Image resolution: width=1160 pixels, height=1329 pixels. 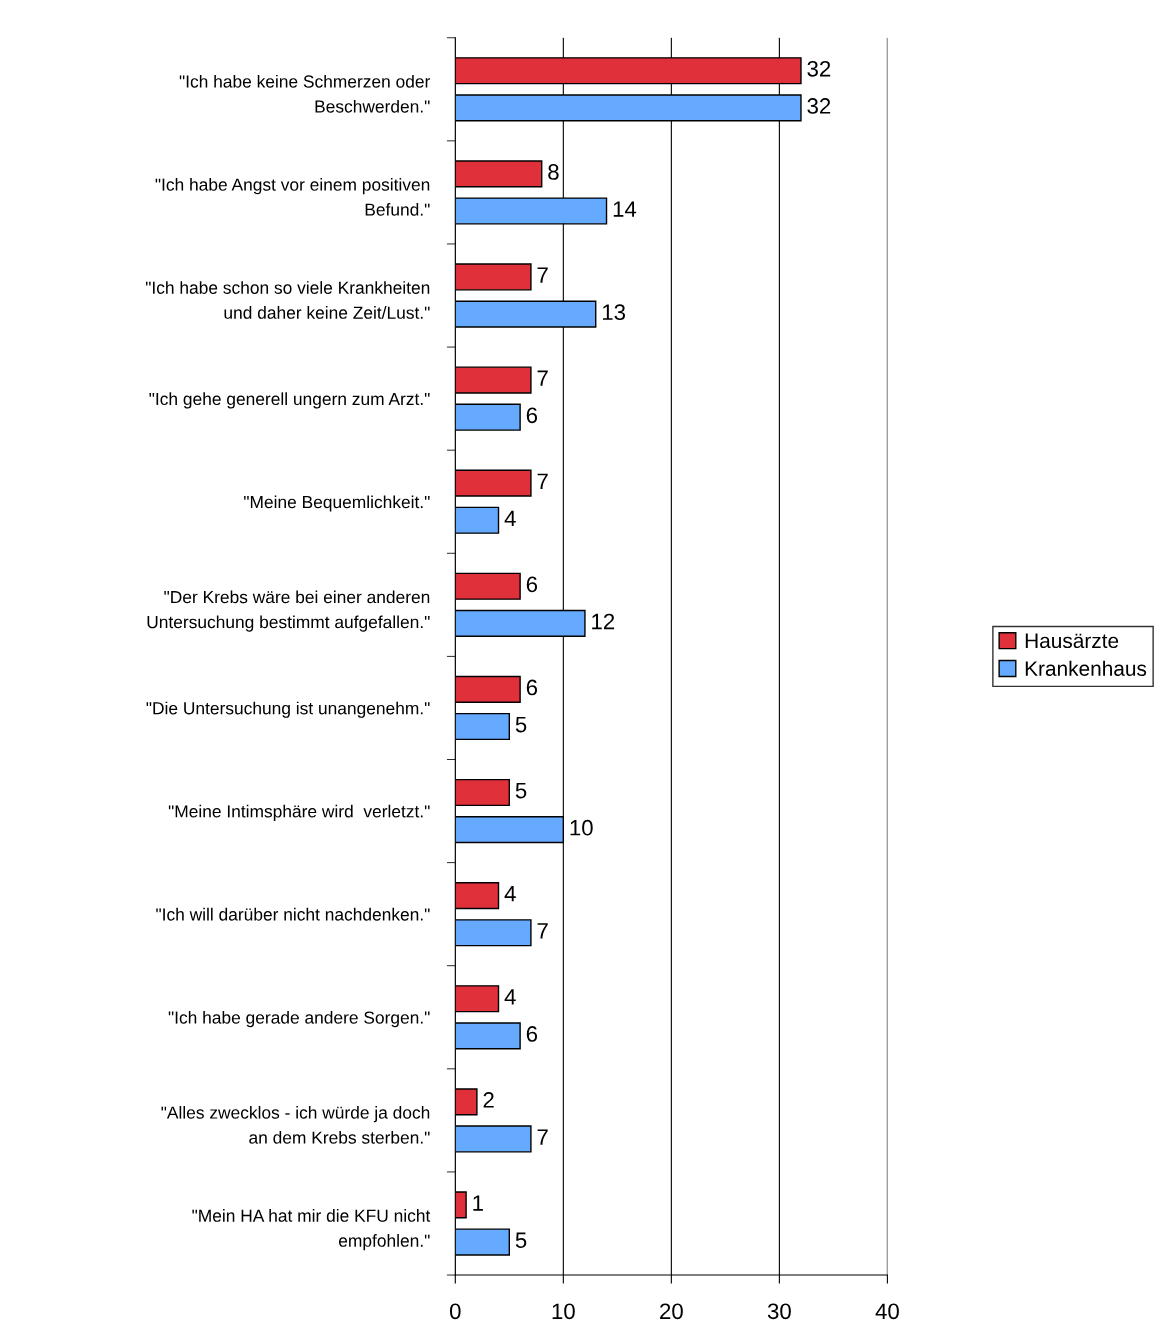 What do you see at coordinates (553, 172) in the screenshot?
I see `data-label: 8` at bounding box center [553, 172].